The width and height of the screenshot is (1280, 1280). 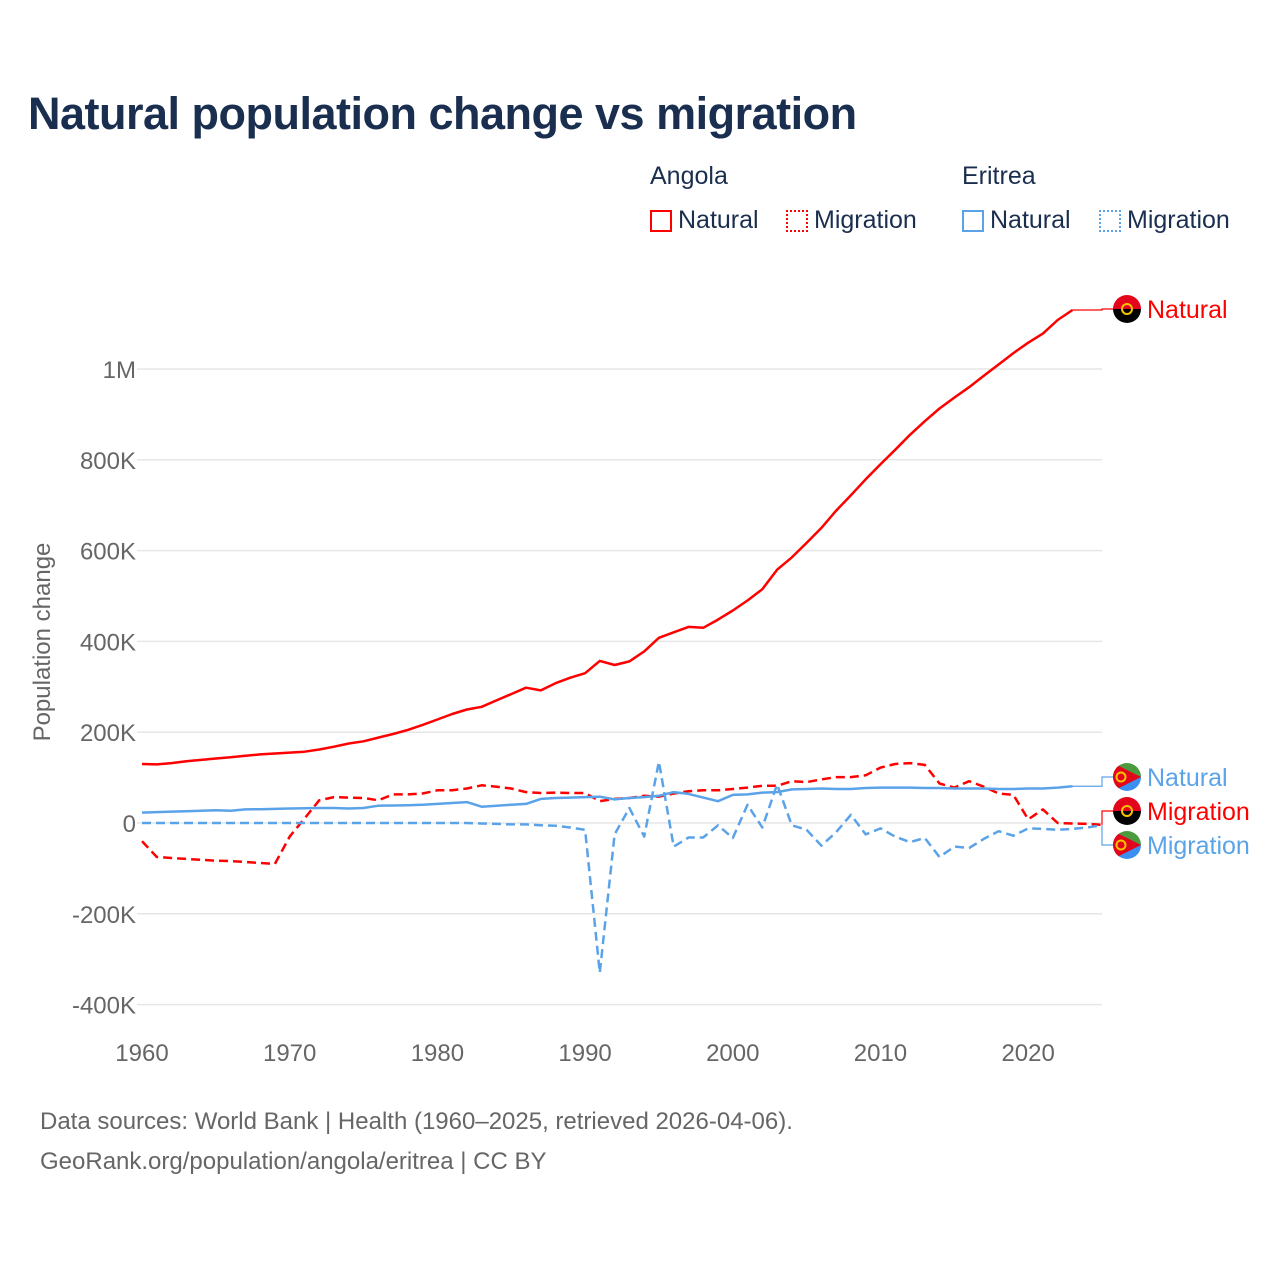 I want to click on end-label-angola: Migration, so click(x=1198, y=812).